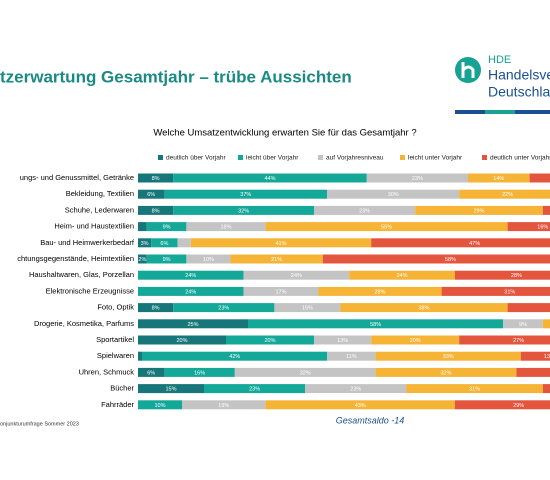  I want to click on logo: HDE Handelsve Deutschla, so click(502, 84).